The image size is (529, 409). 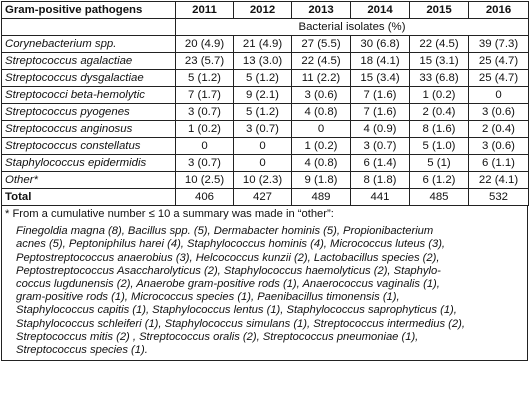 I want to click on isolate-percent: 1.8, so click(x=384, y=180).